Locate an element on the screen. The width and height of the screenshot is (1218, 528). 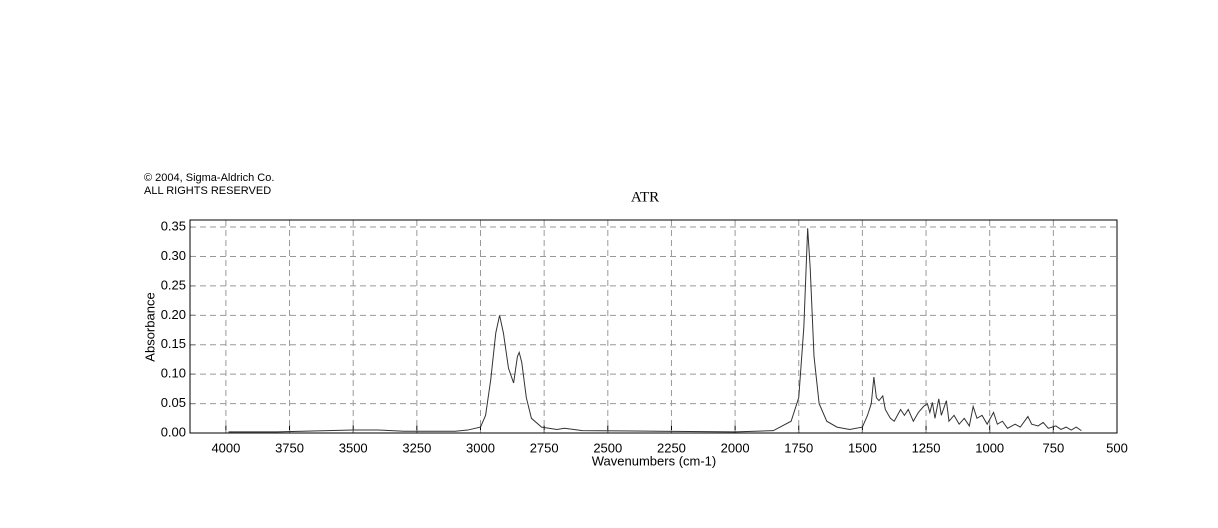
y-tick-label: 0.05 is located at coordinates (173, 402).